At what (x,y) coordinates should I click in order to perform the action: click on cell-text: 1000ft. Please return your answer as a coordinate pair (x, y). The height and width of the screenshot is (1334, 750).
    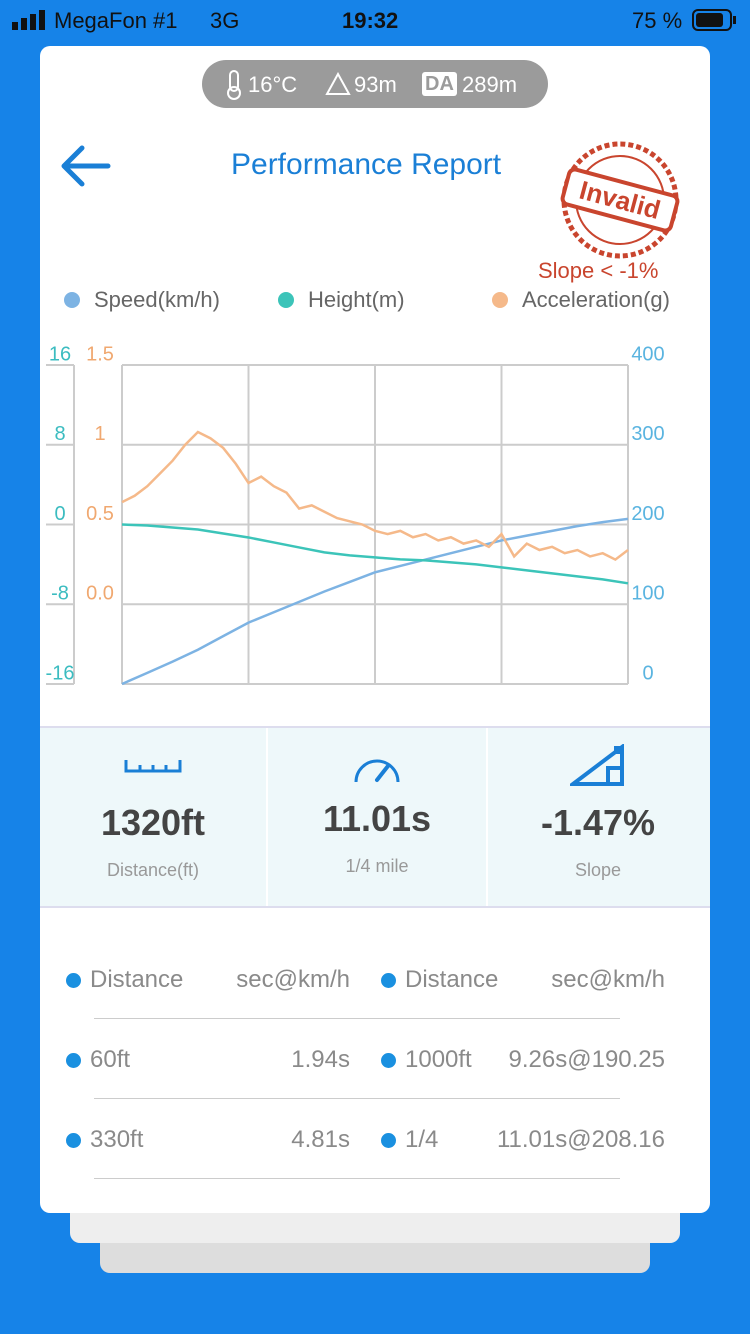
    Looking at the image, I should click on (438, 1059).